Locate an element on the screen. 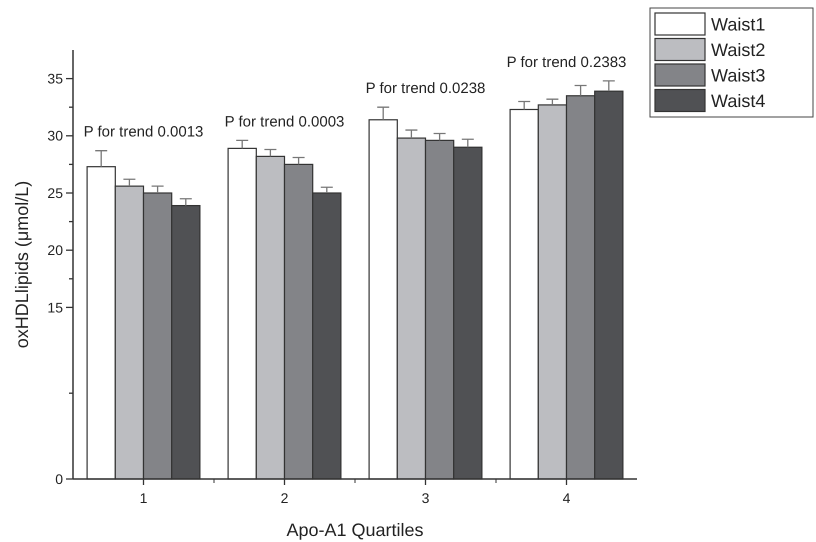 Image resolution: width=816 pixels, height=542 pixels. y-axis-title: oxHDLlipids (μmol/L) is located at coordinates (22, 264).